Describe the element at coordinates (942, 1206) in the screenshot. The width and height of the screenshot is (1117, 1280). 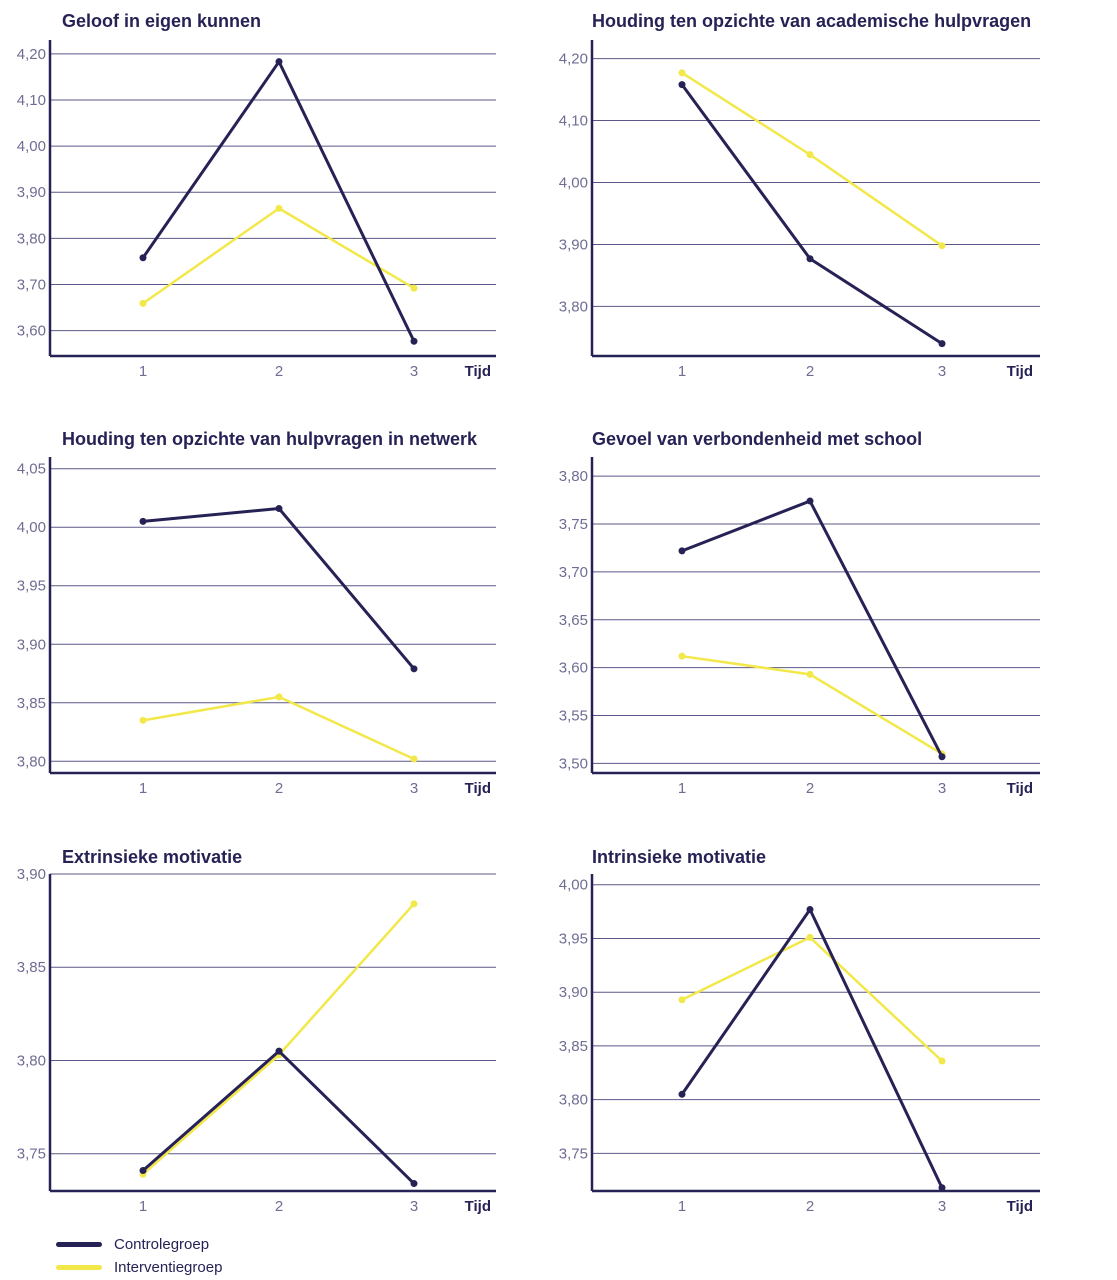
I see `chart-6-xtick-label: 3` at that location.